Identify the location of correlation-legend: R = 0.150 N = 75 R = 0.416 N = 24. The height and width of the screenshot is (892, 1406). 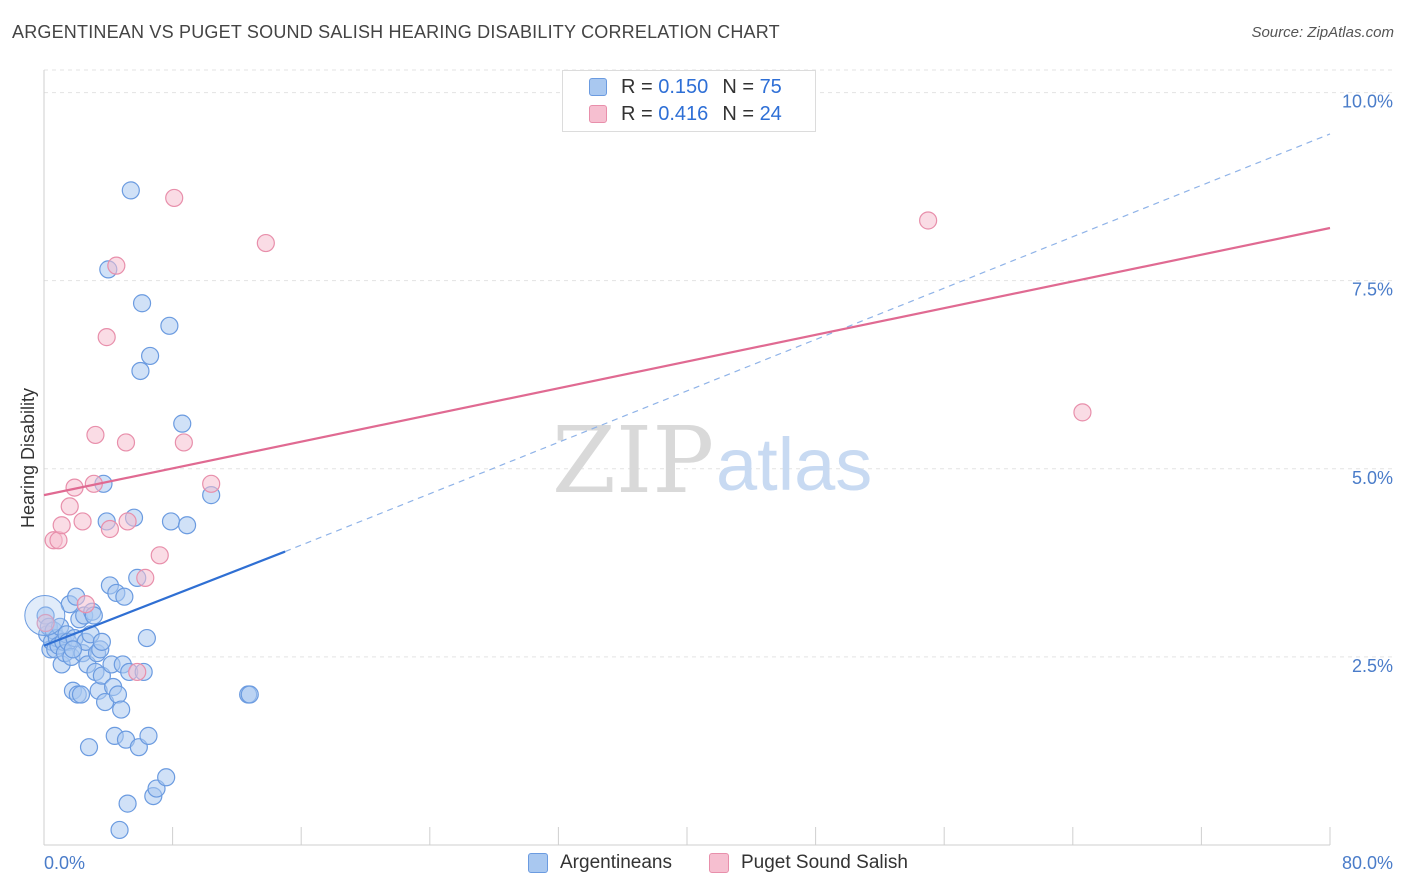
(689, 101).